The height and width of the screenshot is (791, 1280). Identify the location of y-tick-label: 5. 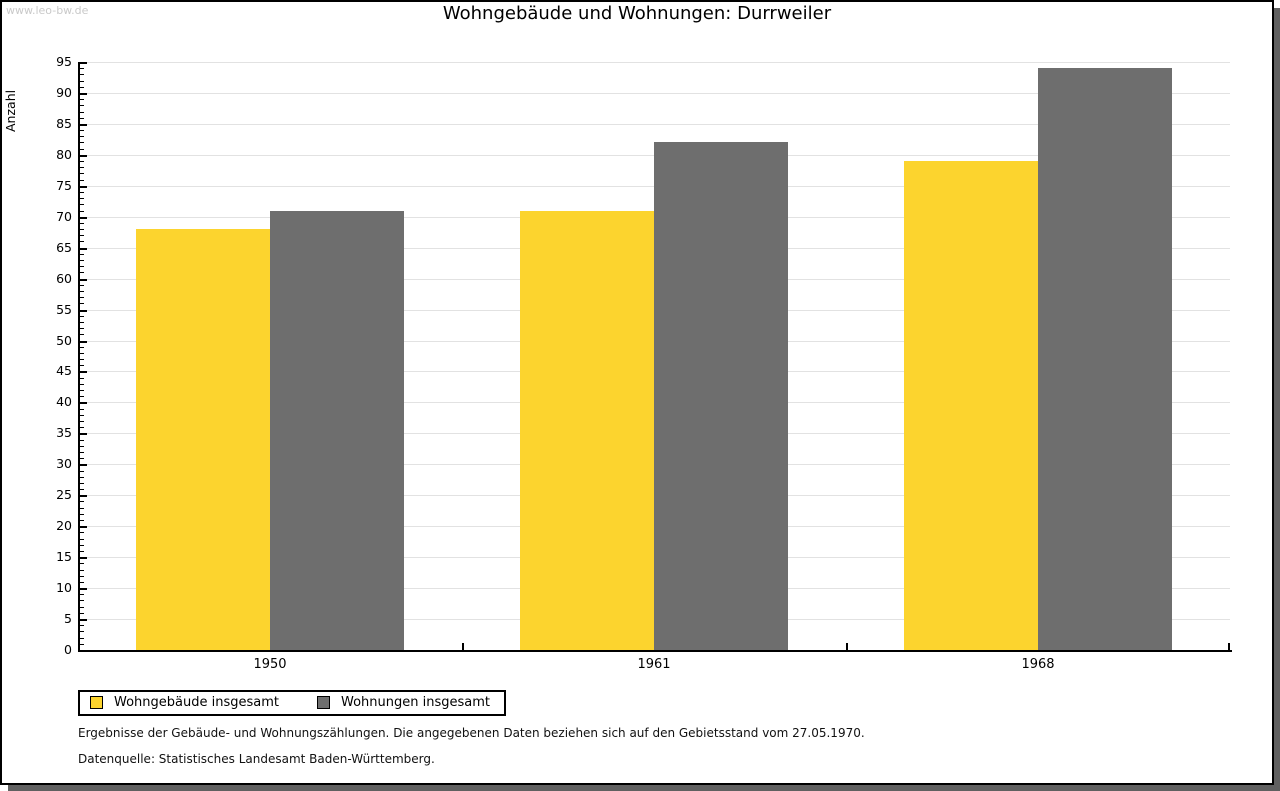
(68, 619).